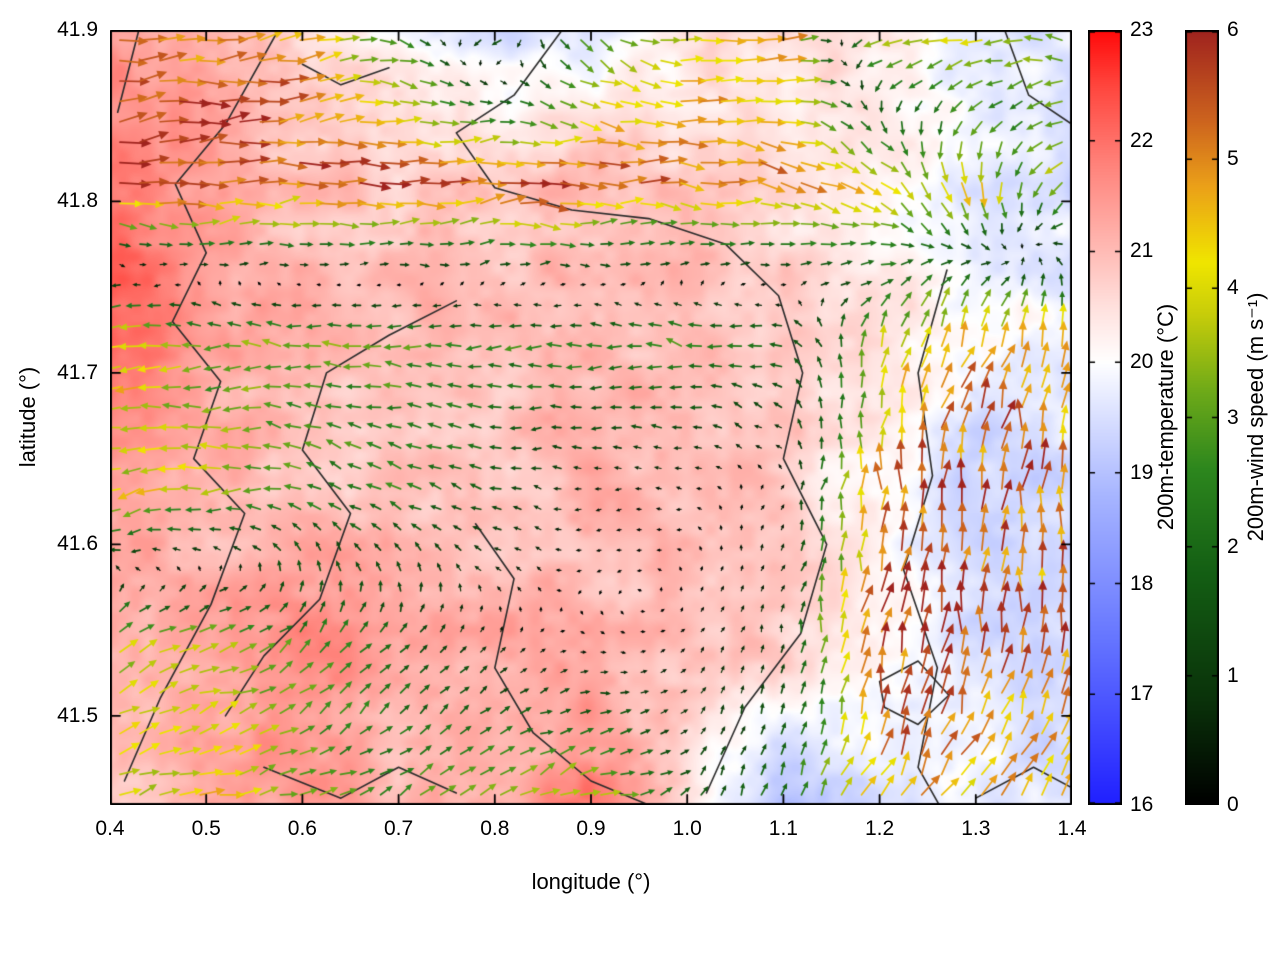  I want to click on temperature-tick-label: 23, so click(1142, 29).